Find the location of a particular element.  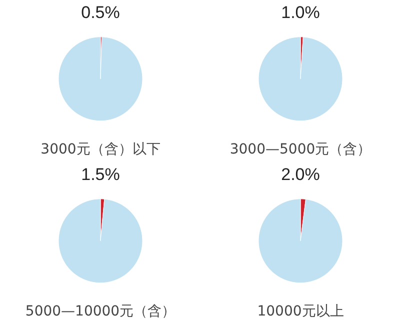

data-label: 1.0% is located at coordinates (300, 12).